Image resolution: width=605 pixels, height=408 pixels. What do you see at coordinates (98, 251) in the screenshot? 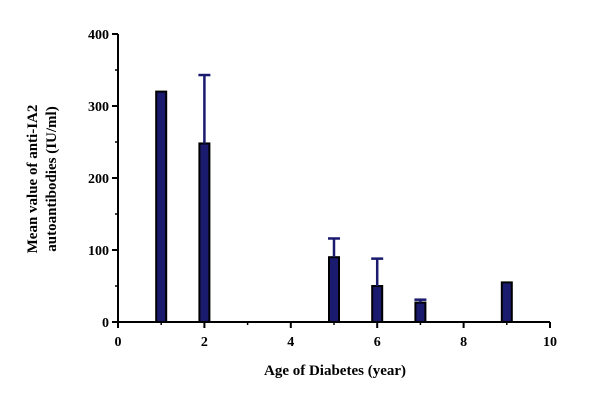
I see `y-tick-label: 100` at bounding box center [98, 251].